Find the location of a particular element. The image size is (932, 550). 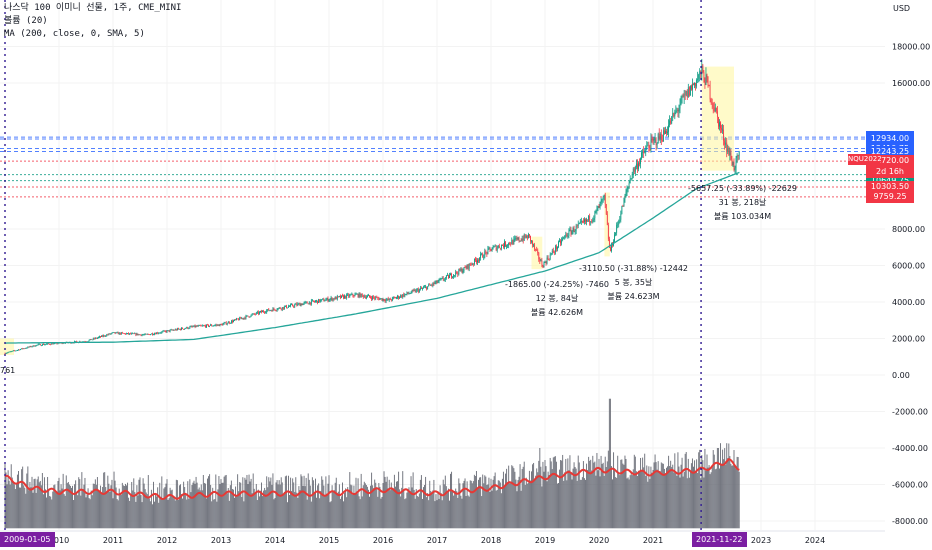

date-marker-end: 2021-11-22 is located at coordinates (719, 539).